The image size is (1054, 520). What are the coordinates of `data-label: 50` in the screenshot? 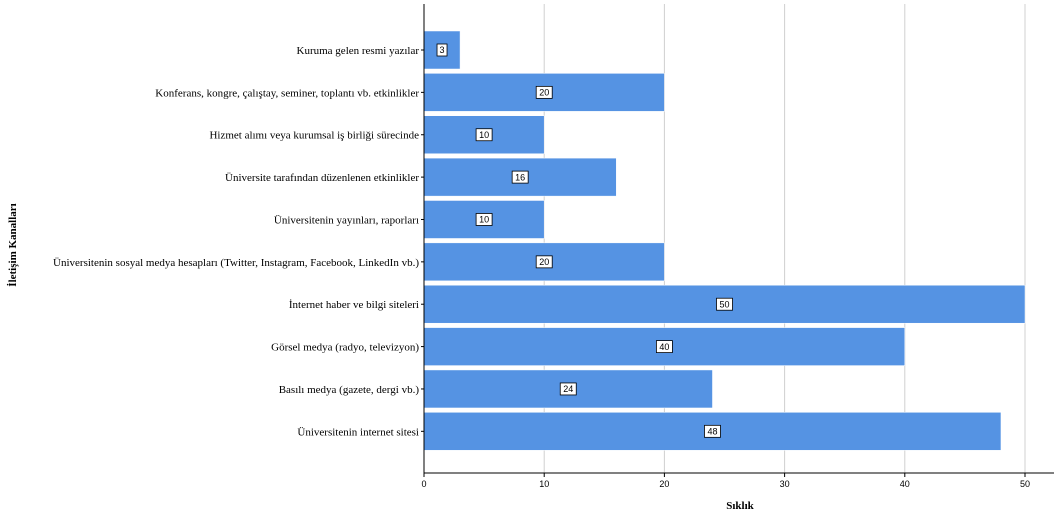 It's located at (724, 304).